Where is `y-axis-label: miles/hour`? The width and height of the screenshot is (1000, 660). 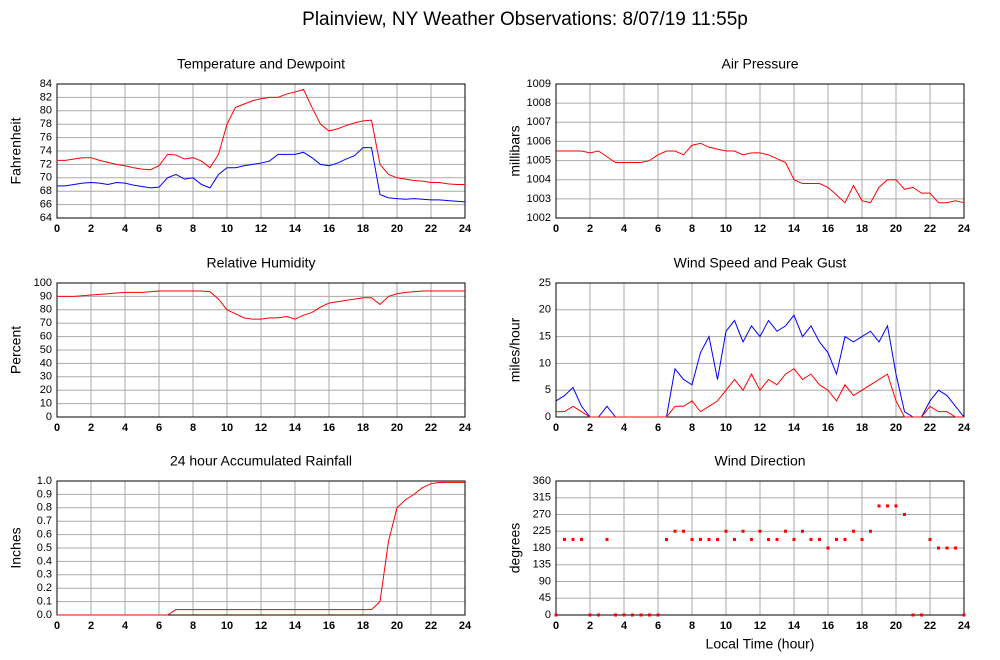 y-axis-label: miles/hour is located at coordinates (515, 349).